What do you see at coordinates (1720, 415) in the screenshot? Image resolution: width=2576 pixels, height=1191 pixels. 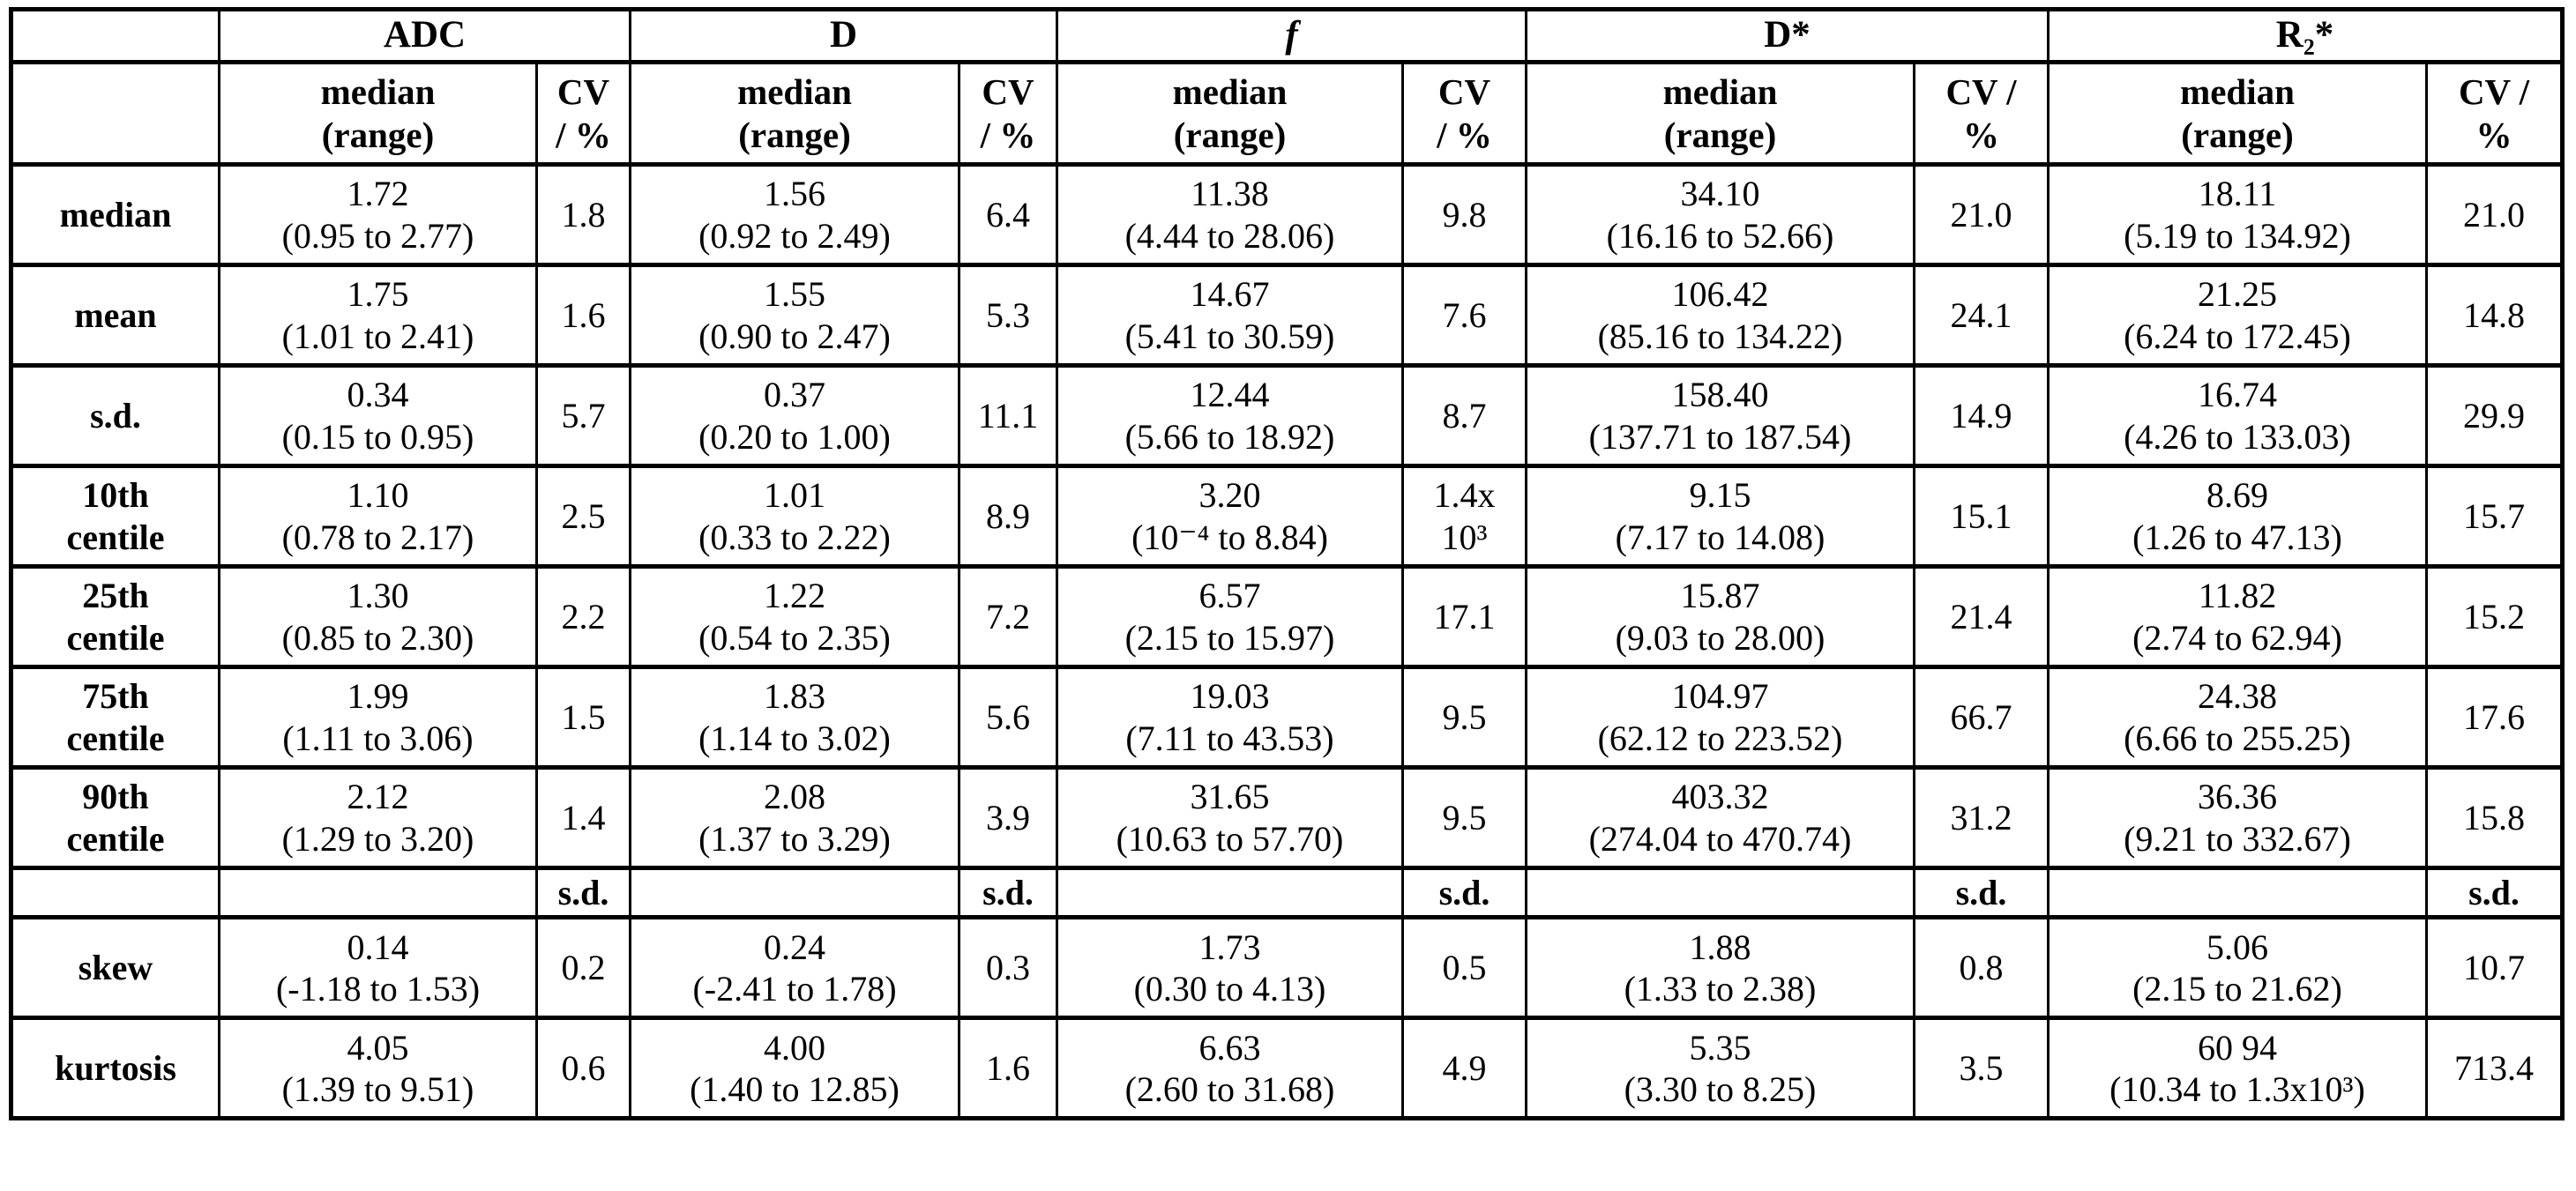 I see `median-range-cell: 158.40 (137.71 to 187.54)` at bounding box center [1720, 415].